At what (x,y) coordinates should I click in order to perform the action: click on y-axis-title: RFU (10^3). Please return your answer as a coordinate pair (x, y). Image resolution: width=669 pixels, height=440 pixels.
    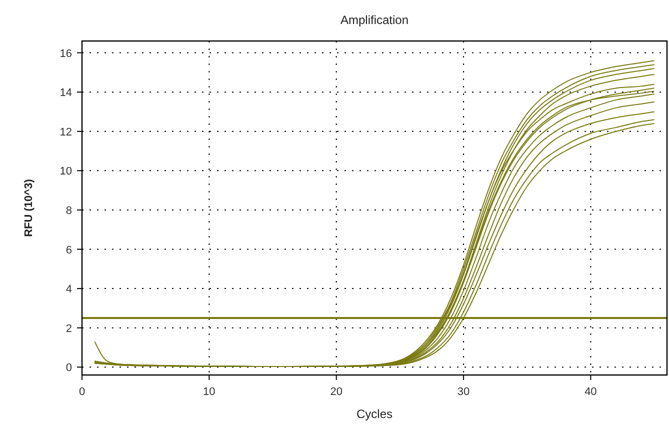
    Looking at the image, I should click on (29, 207).